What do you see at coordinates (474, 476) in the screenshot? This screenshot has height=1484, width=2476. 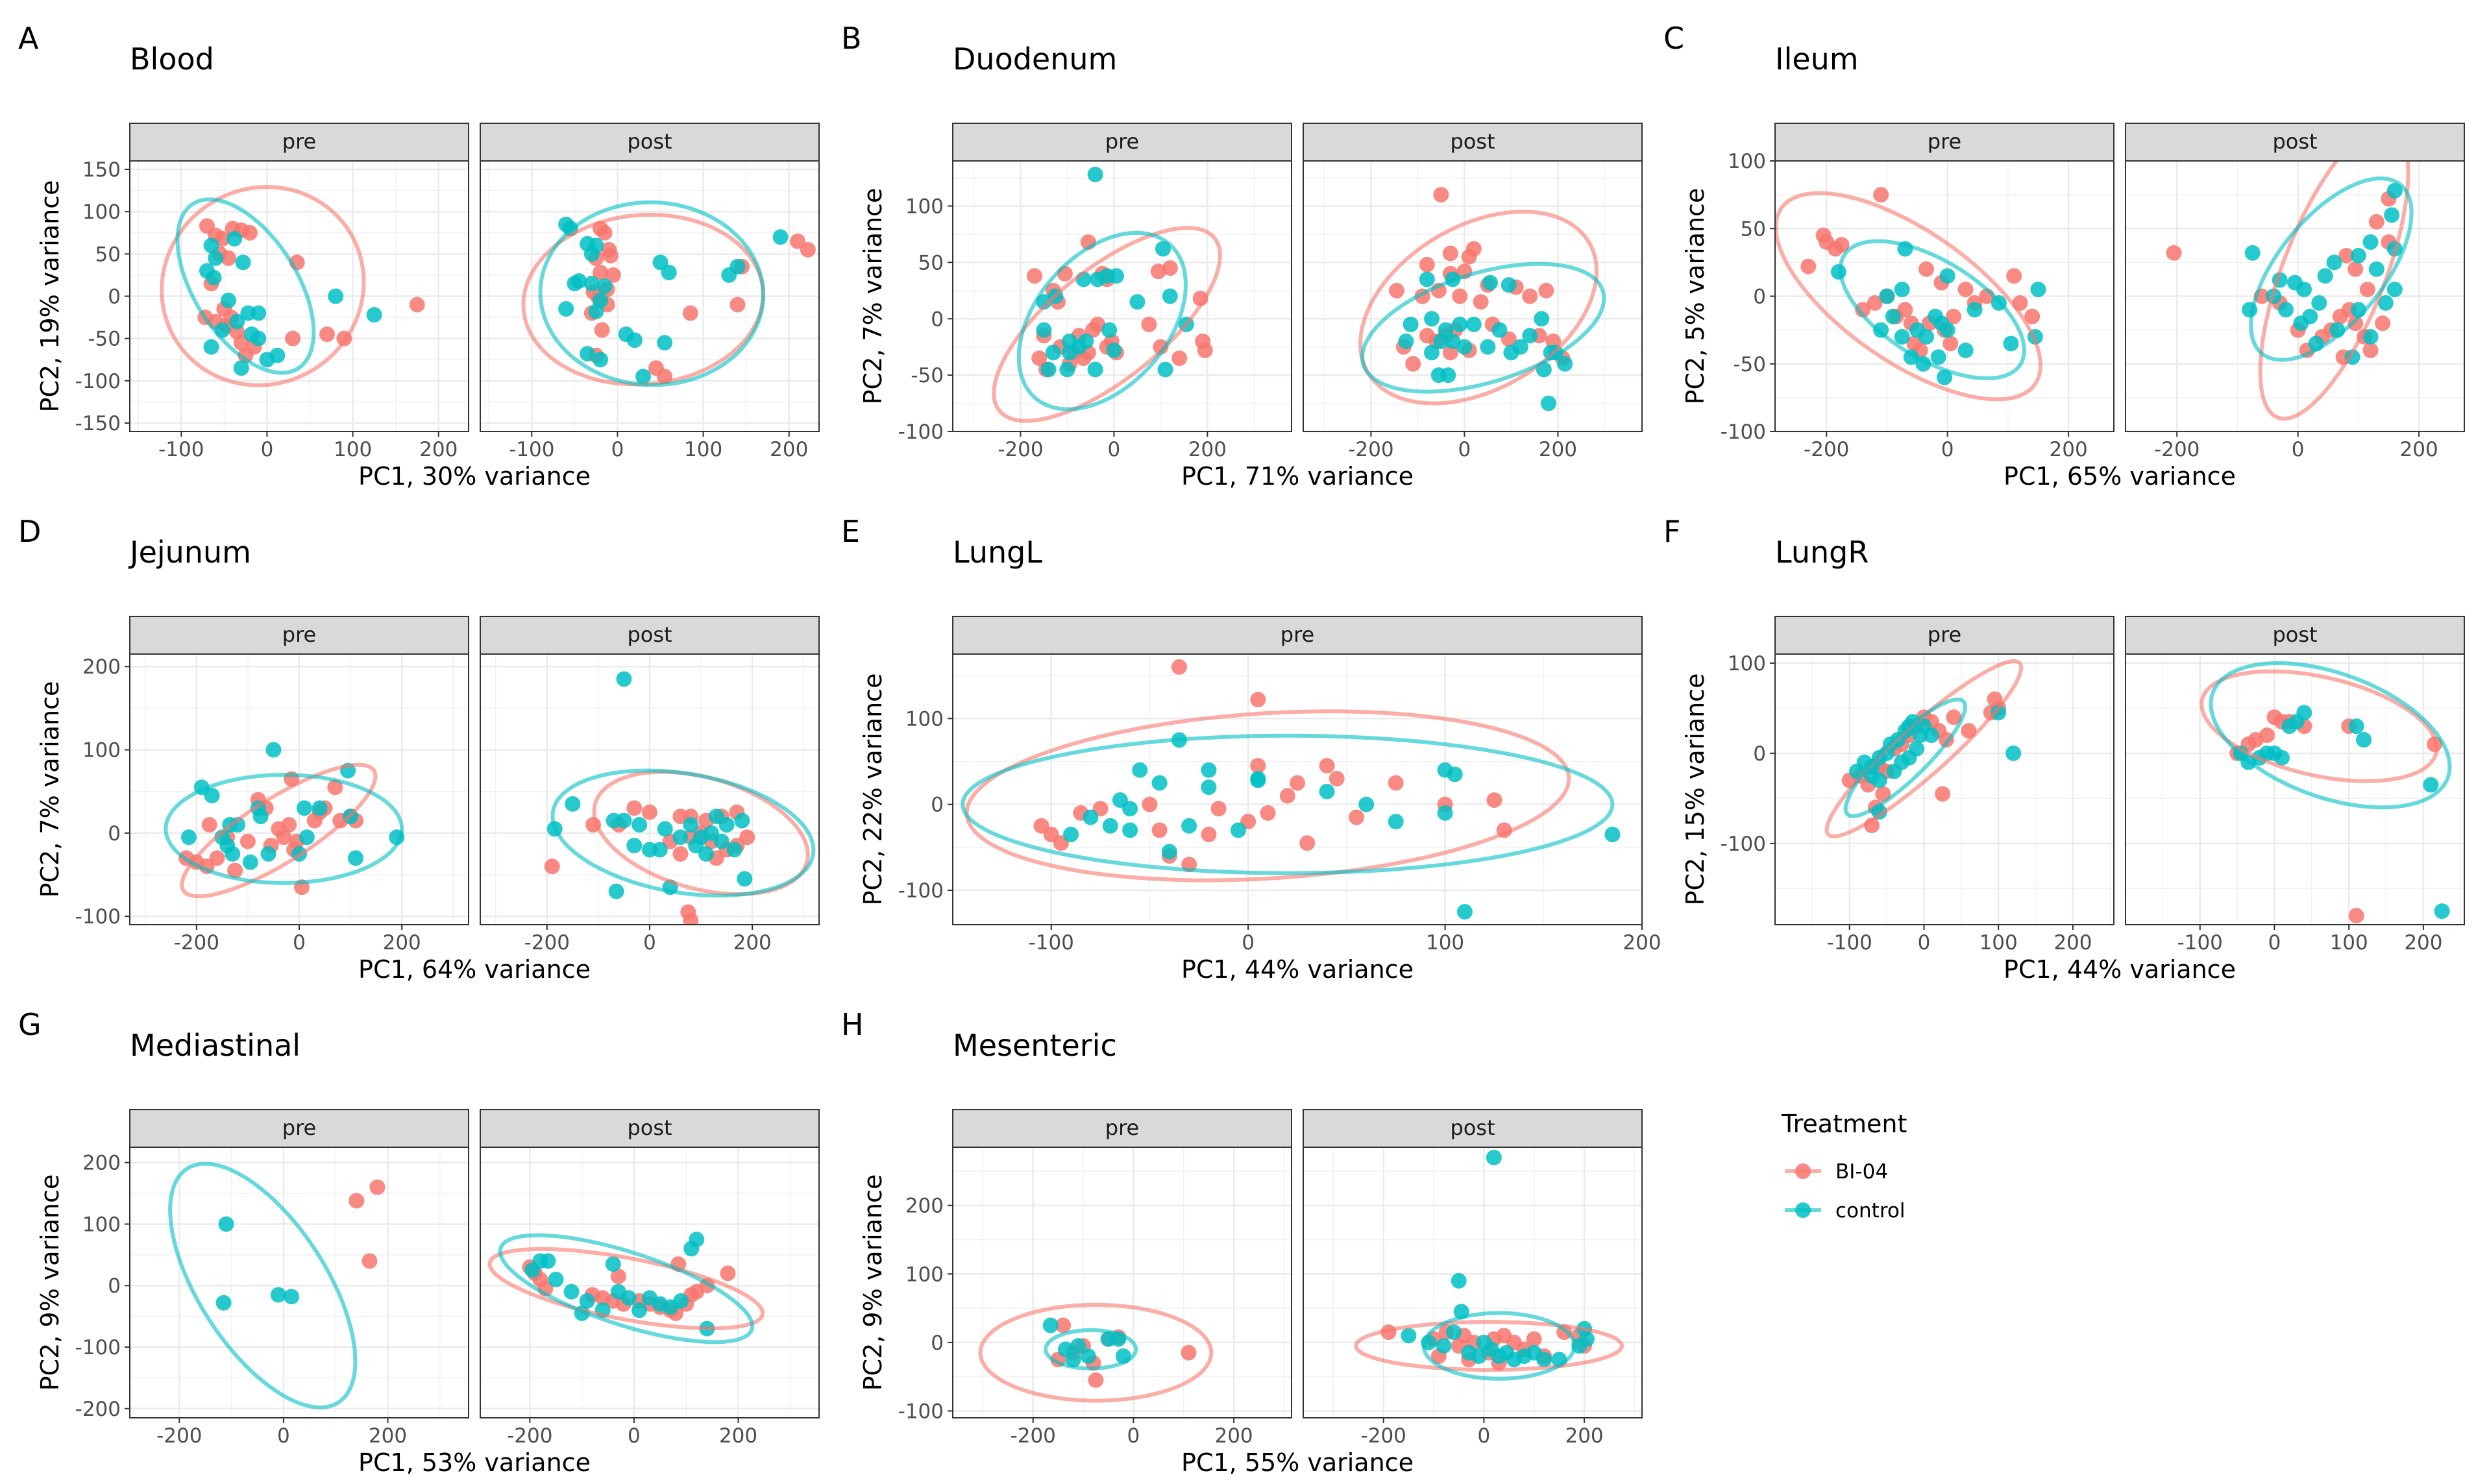 I see `x-axis-title: PC1, 30% variance` at bounding box center [474, 476].